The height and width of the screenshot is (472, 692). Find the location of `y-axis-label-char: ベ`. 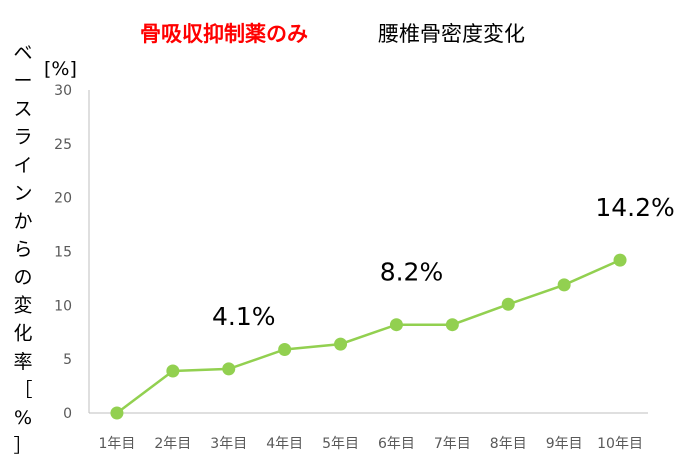

y-axis-label-char: ベ is located at coordinates (22, 53).